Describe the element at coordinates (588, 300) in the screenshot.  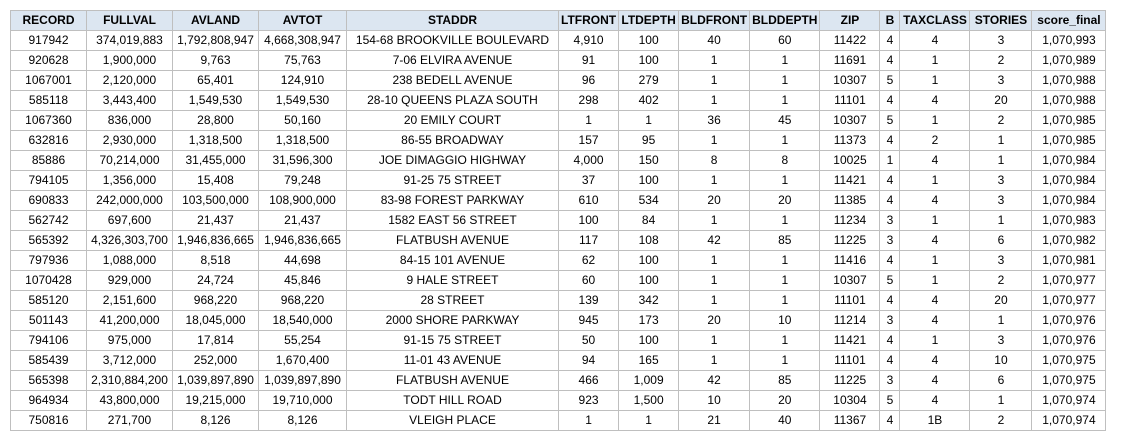
I see `table-cell: 139` at that location.